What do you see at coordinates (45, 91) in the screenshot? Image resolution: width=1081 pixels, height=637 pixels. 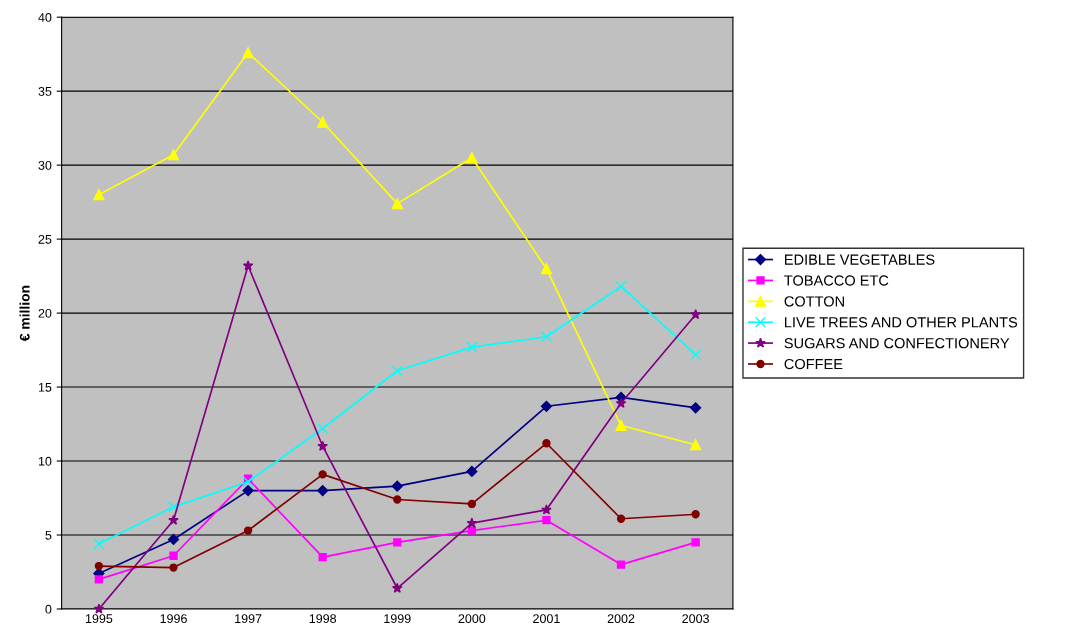 I see `y-tick-label: 35` at bounding box center [45, 91].